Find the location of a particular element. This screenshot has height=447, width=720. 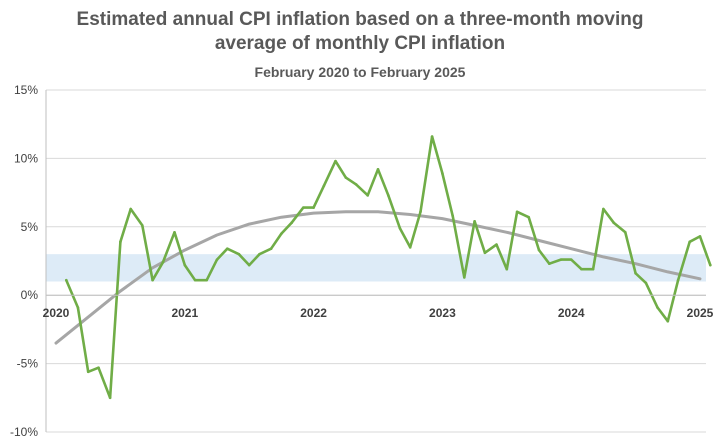

x-tick-label: 2025 is located at coordinates (700, 313).